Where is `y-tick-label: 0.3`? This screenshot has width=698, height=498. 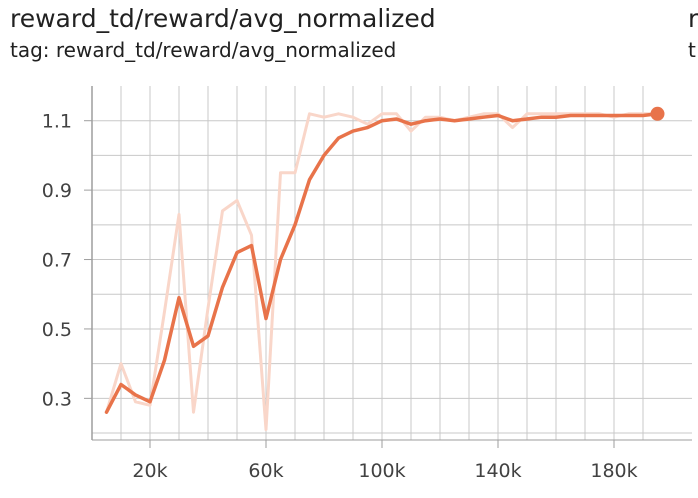
y-tick-label: 0.3 is located at coordinates (57, 399).